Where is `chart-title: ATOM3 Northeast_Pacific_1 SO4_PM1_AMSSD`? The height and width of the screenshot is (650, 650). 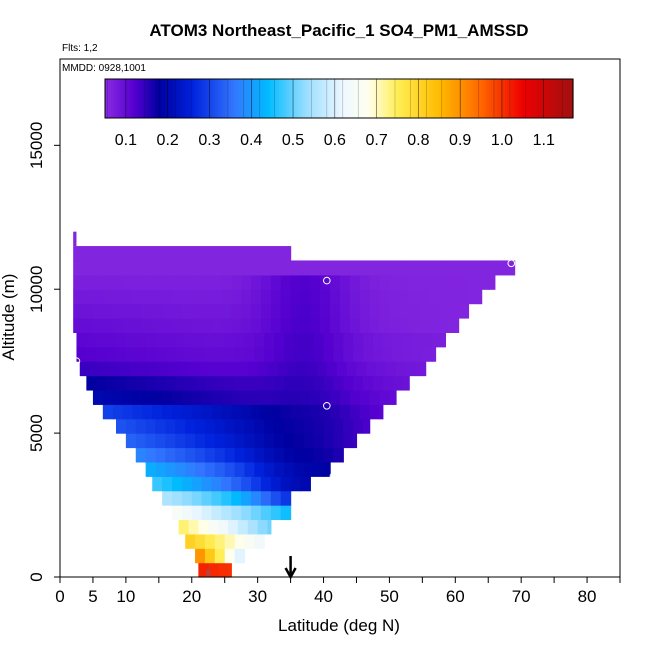 chart-title: ATOM3 Northeast_Pacific_1 SO4_PM1_AMSSD is located at coordinates (338, 30).